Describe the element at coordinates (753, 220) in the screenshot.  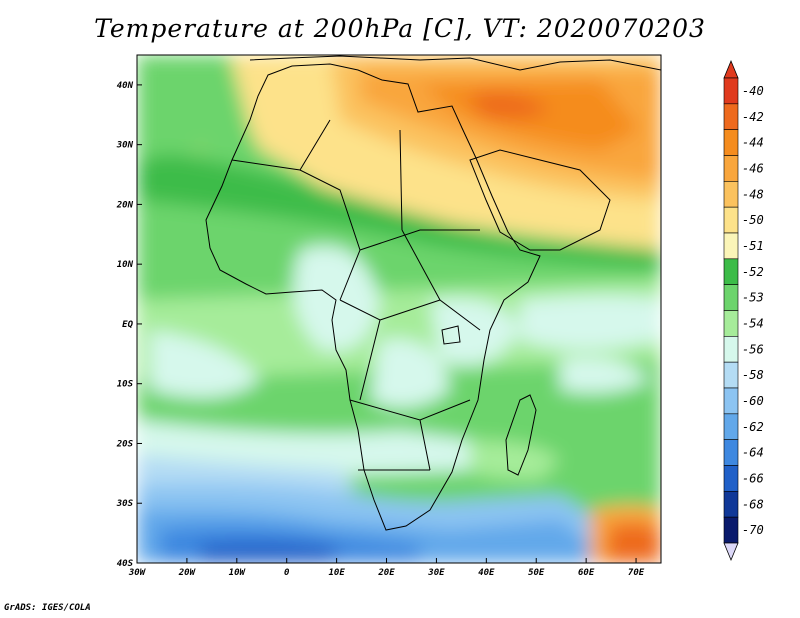
I see `colorbar-label: -50` at that location.